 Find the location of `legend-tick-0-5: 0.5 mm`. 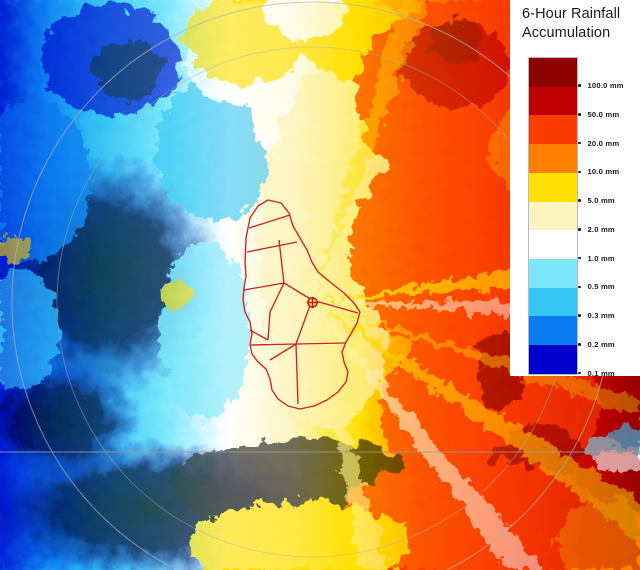

legend-tick-0-5: 0.5 mm is located at coordinates (596, 287).